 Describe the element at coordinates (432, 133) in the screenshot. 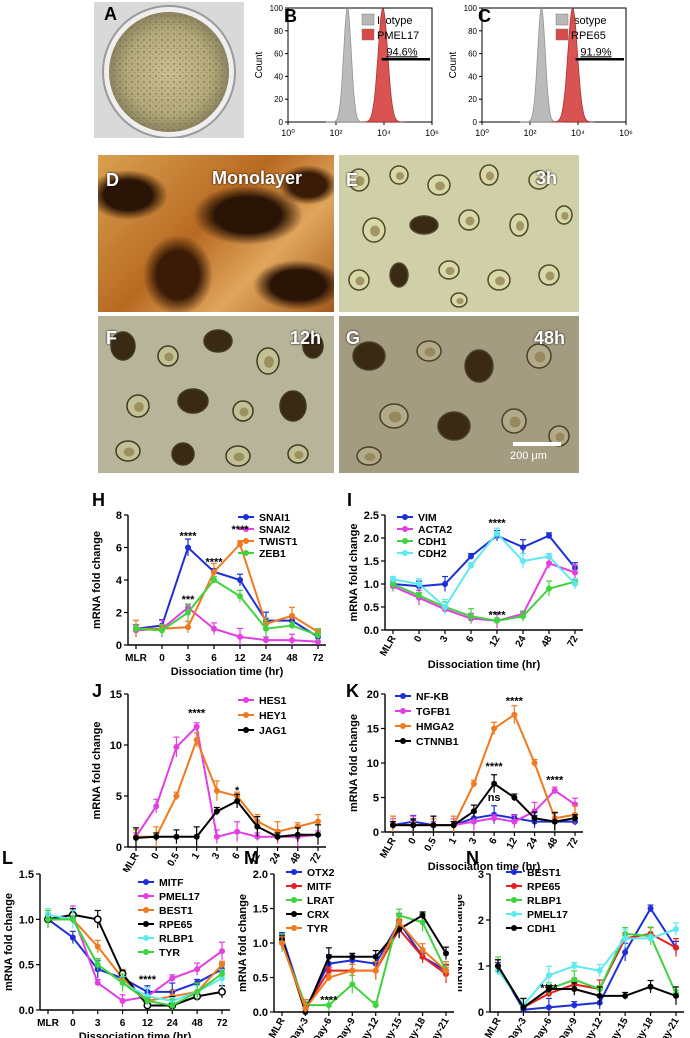

I see `x-tick-label: 10⁶` at that location.